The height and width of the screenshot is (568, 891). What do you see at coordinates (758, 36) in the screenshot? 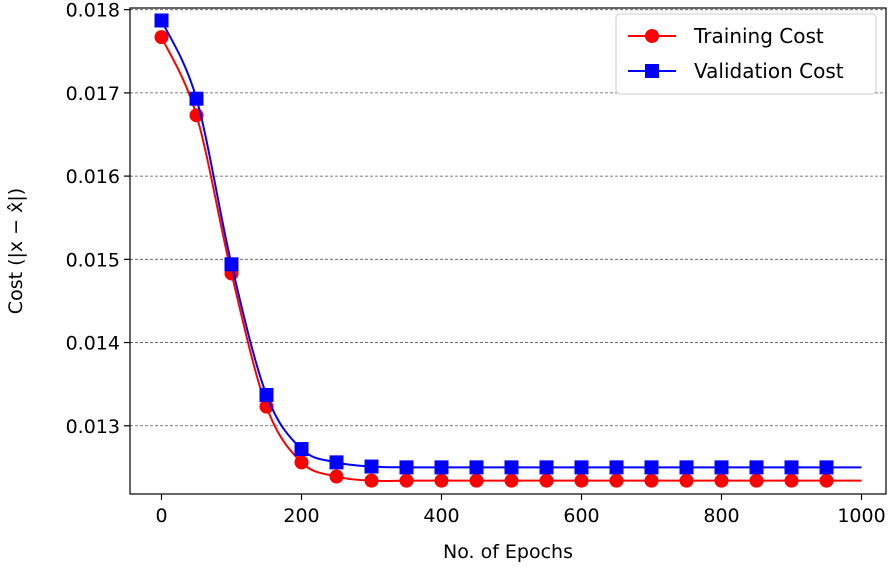
I see `legend-label: Training Cost` at bounding box center [758, 36].